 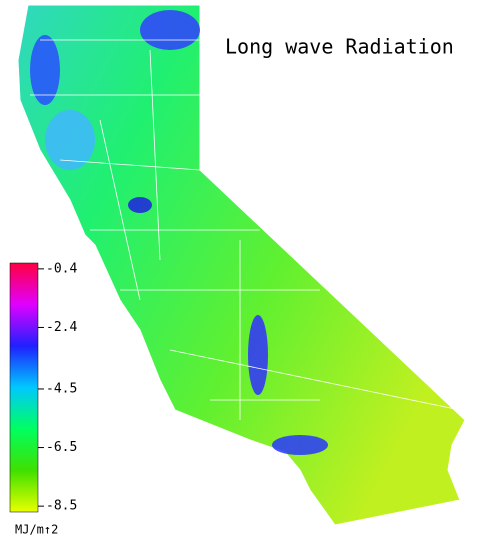 What do you see at coordinates (36, 530) in the screenshot?
I see `colorbar-label: MJ/m↑2` at bounding box center [36, 530].